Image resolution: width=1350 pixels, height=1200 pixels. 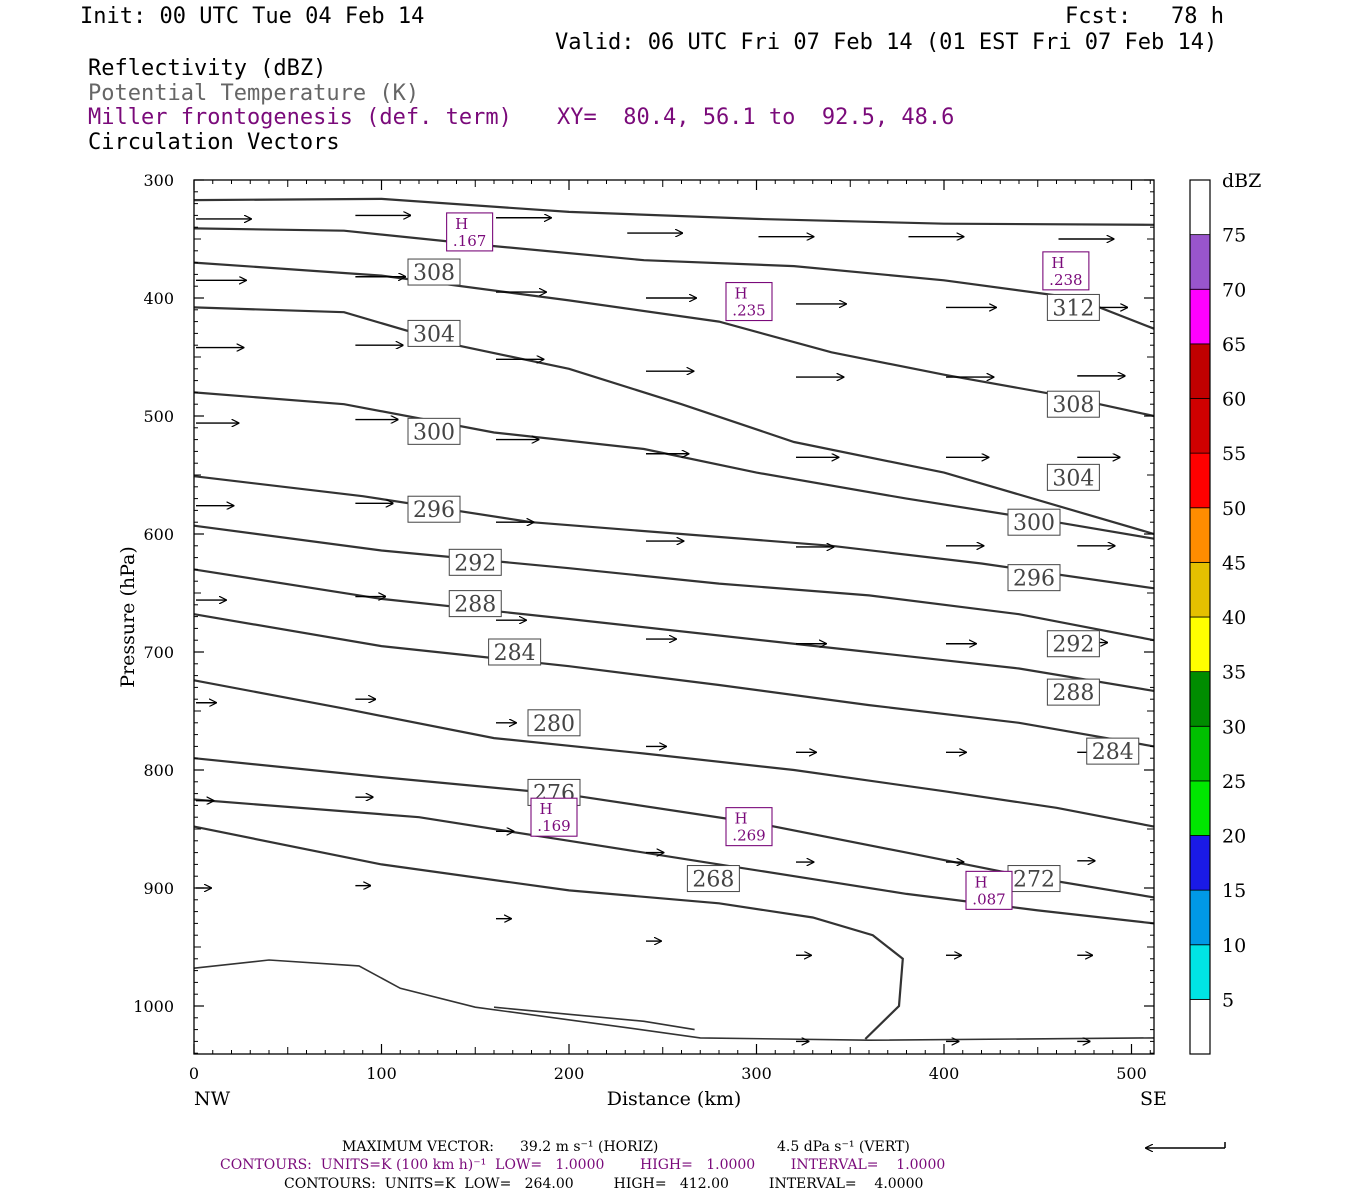 What do you see at coordinates (1217, 617) in the screenshot?
I see `reflectivity-colorbar: 5 10 15 20 25 30 35 40 45 50 55 60 65 70 75` at bounding box center [1217, 617].